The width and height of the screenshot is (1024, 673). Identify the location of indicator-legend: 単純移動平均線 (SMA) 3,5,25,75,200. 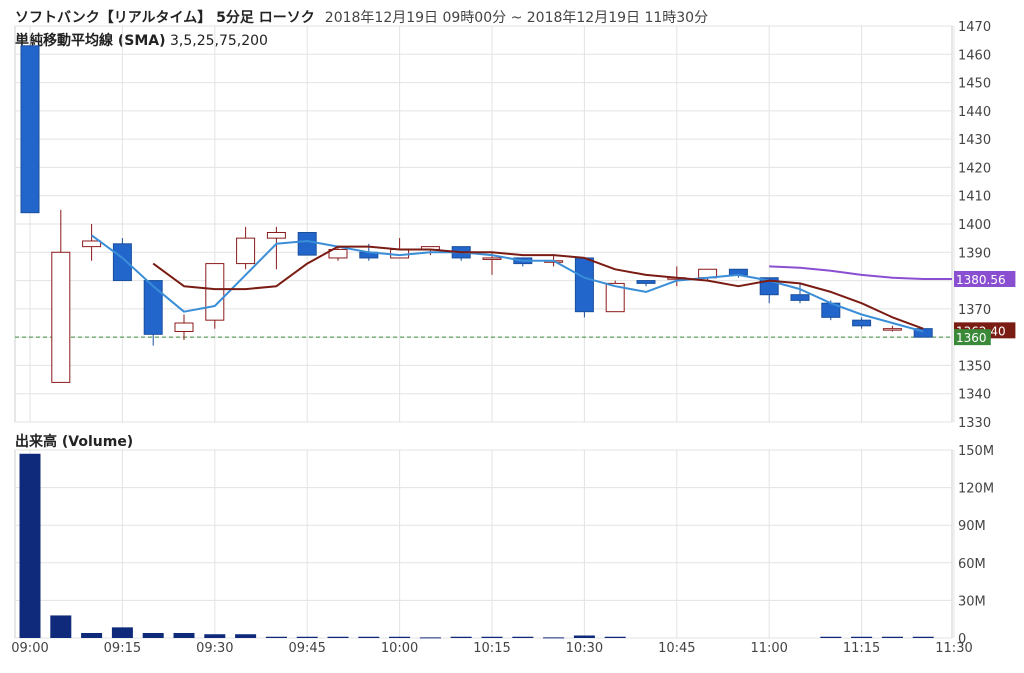
(141, 40).